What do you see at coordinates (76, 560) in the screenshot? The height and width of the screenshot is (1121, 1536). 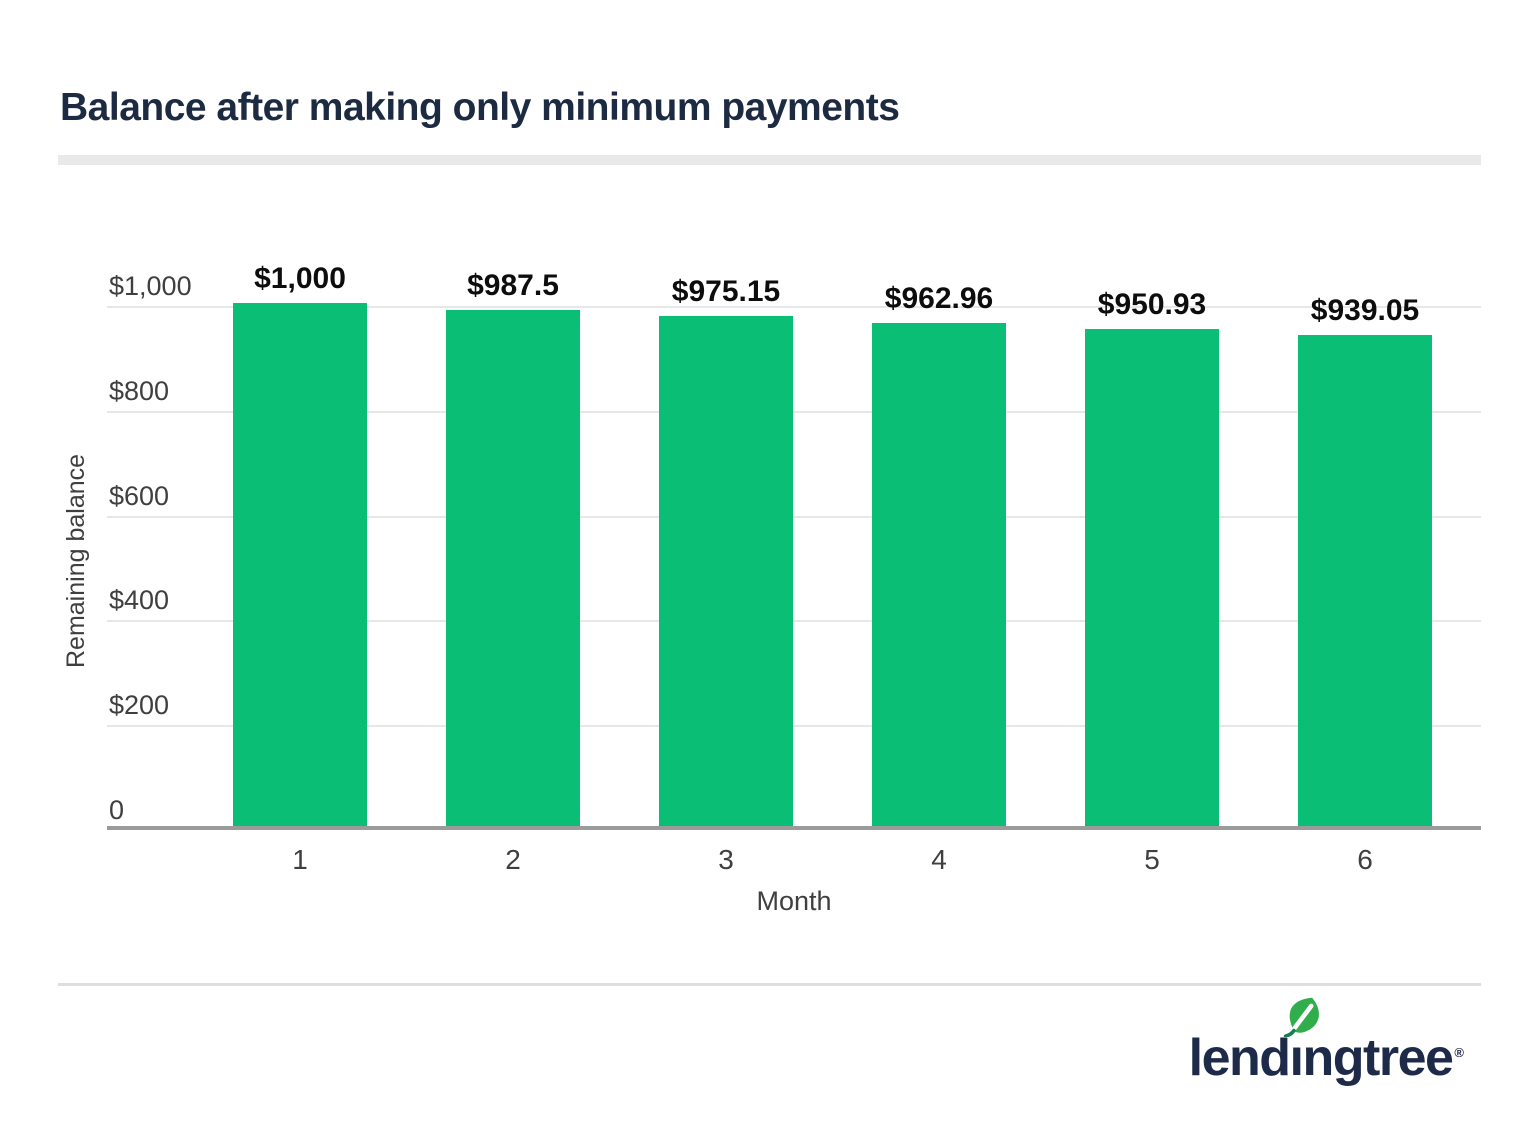 I see `y-axis-title: Remaining balance` at bounding box center [76, 560].